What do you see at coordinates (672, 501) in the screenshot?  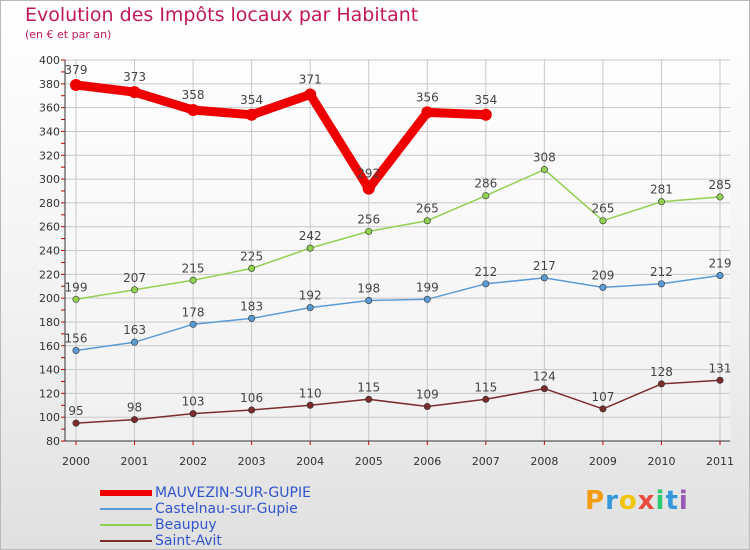 I see `logo-letter: t` at bounding box center [672, 501].